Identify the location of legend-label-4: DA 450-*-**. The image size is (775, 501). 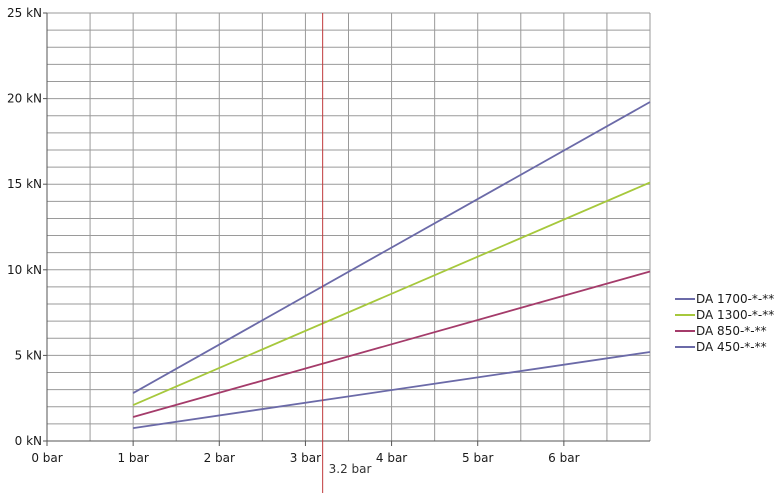
(731, 347).